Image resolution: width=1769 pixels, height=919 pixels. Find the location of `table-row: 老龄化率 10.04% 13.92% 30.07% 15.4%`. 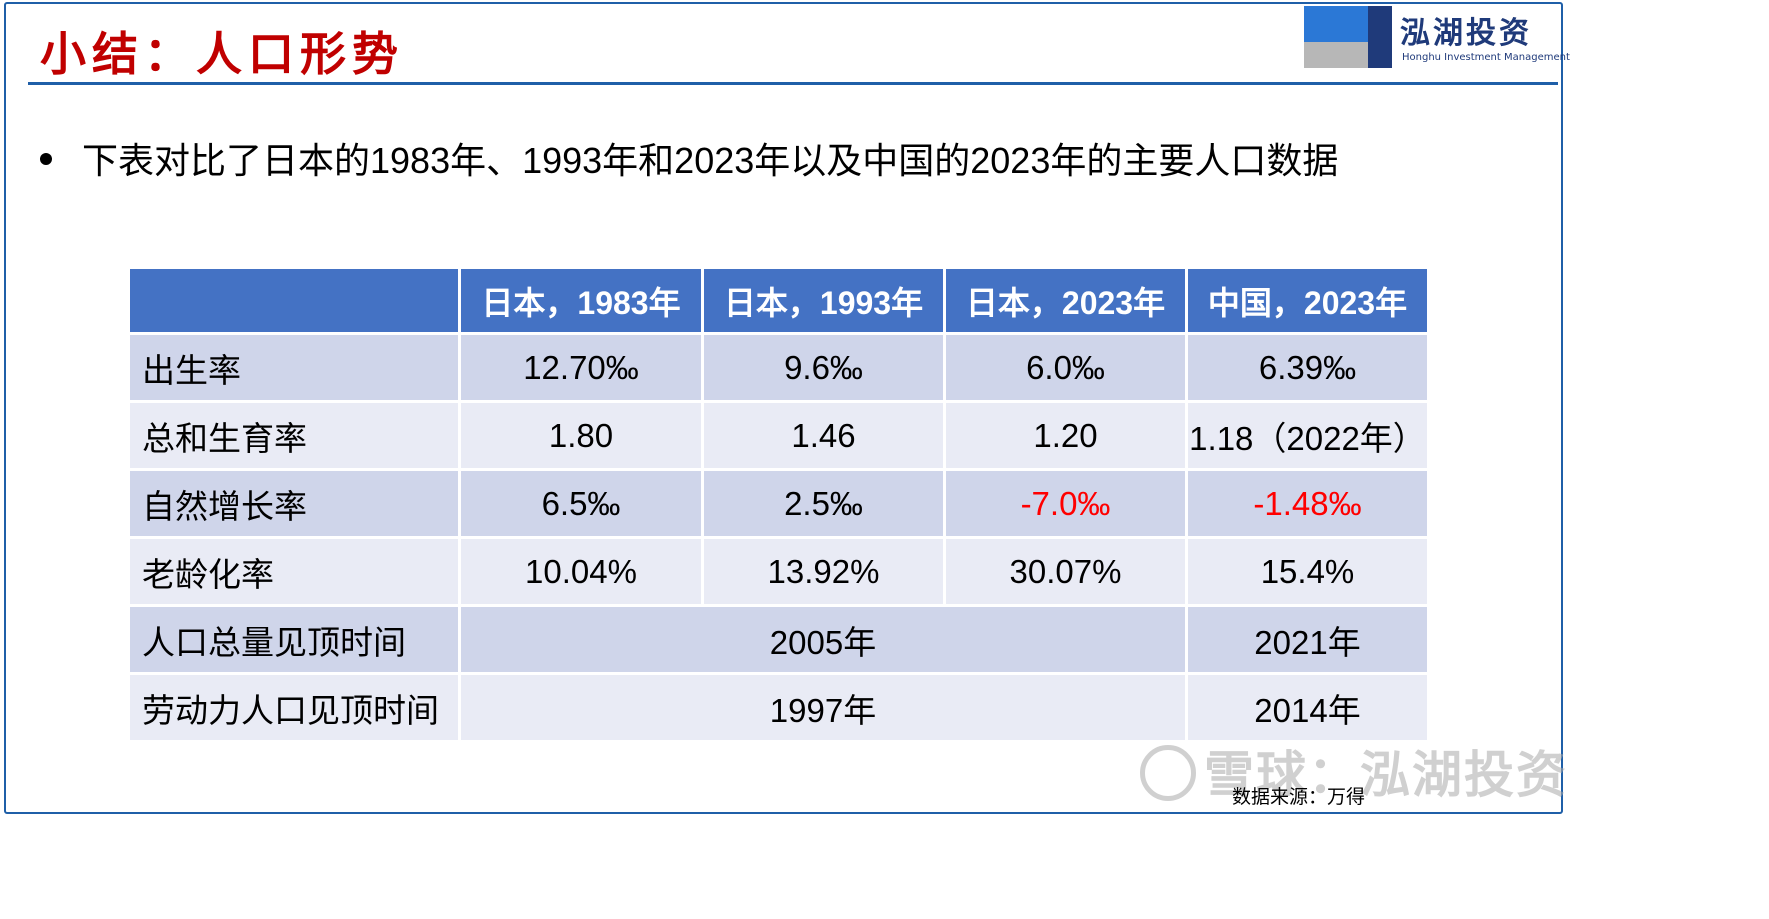

table-row: 老龄化率 10.04% 13.92% 30.07% 15.4% is located at coordinates (778, 571).